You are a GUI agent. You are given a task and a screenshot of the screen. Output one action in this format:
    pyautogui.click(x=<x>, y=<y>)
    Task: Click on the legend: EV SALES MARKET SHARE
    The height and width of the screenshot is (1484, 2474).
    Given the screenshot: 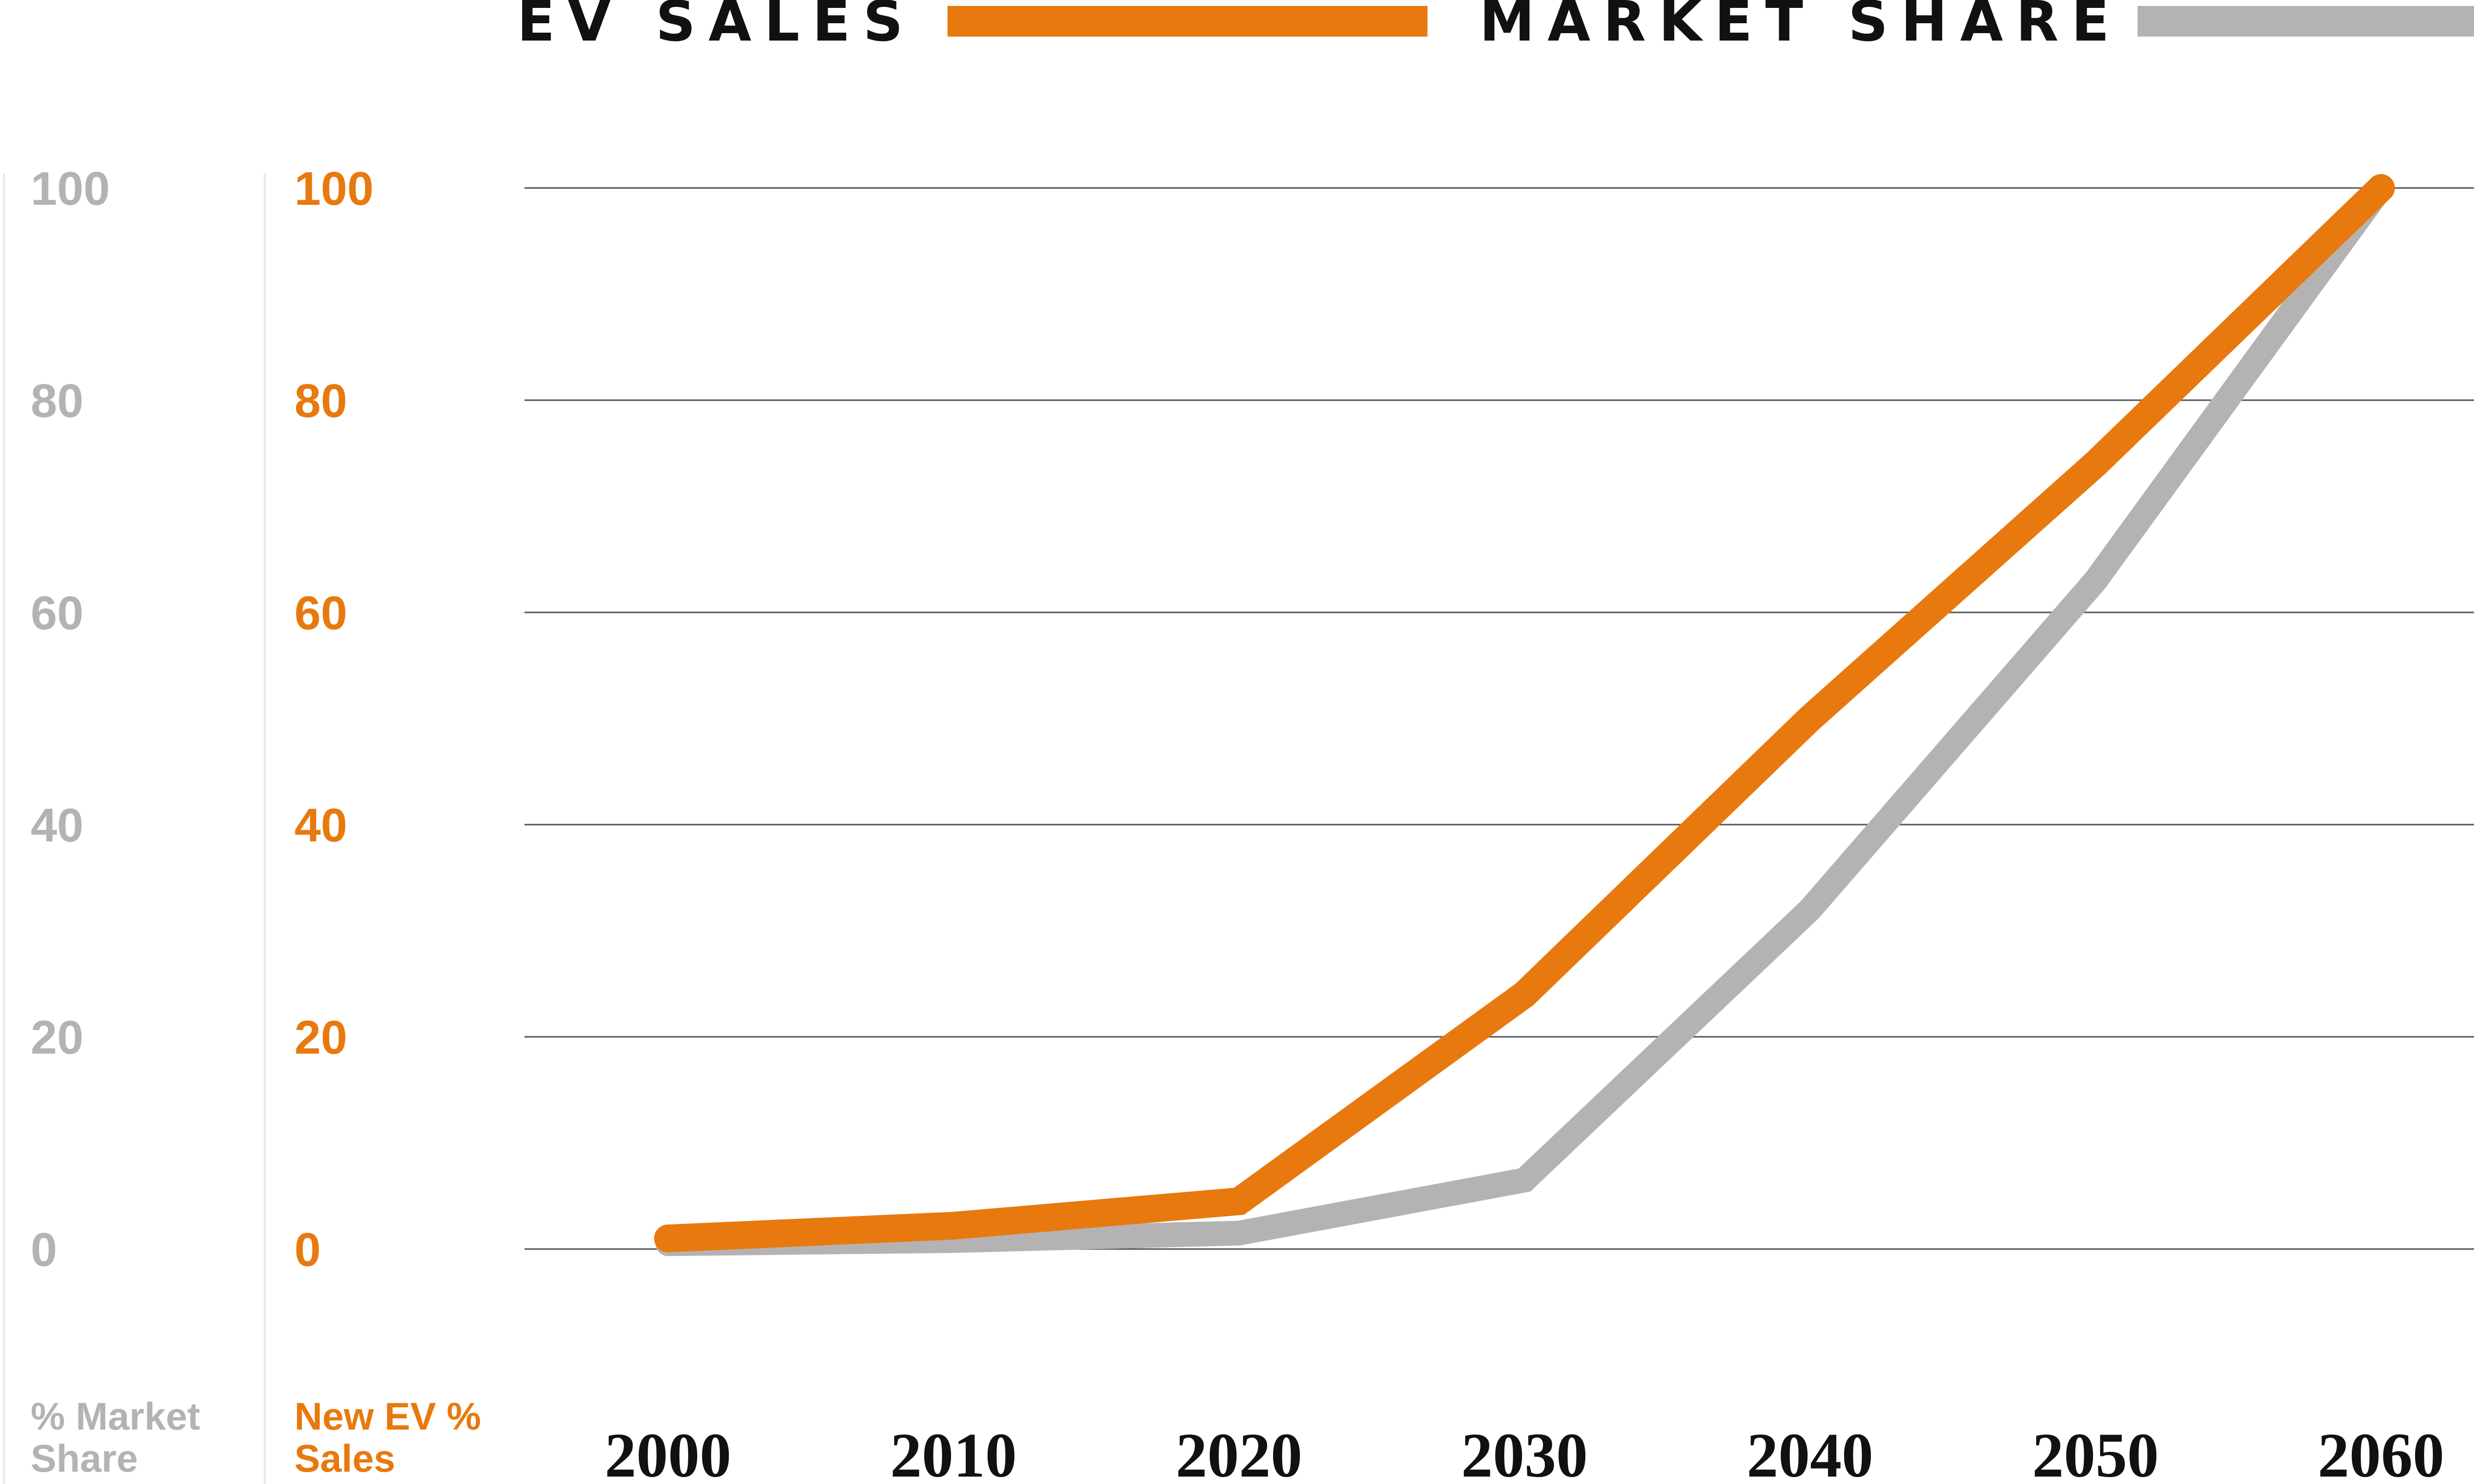 What is the action you would take?
    pyautogui.click(x=1496, y=27)
    